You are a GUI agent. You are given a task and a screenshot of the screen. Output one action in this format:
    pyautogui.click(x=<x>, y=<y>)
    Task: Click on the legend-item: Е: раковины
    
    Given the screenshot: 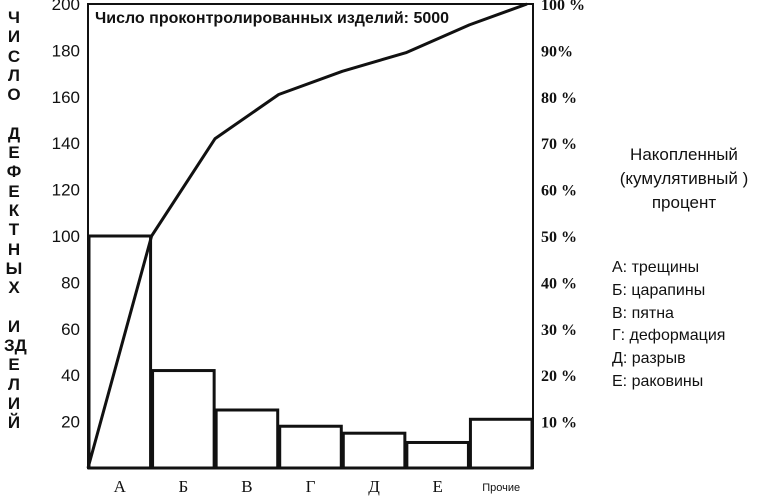 What is the action you would take?
    pyautogui.click(x=658, y=381)
    